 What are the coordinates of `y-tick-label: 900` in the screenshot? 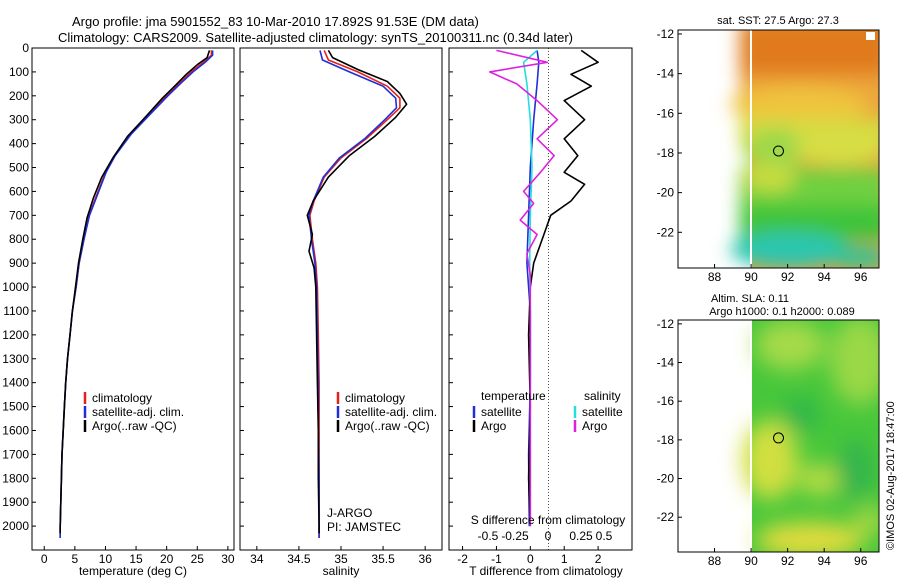 It's located at (19, 263).